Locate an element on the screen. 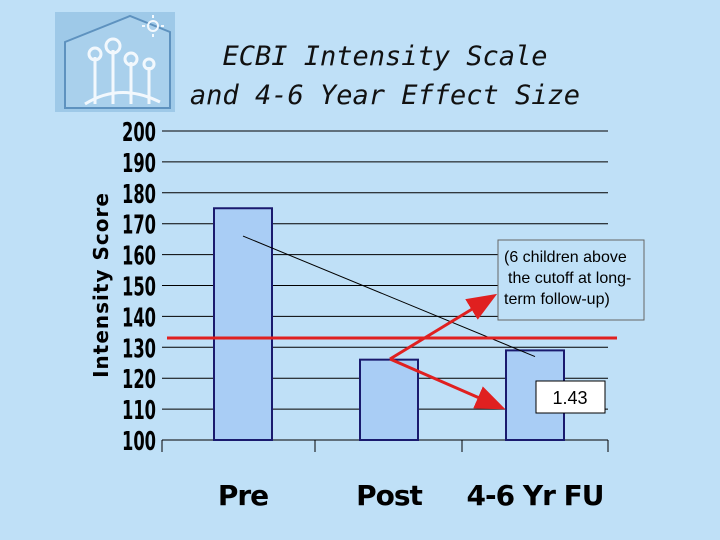 The image size is (720, 540). x-category-label: Post is located at coordinates (389, 495).